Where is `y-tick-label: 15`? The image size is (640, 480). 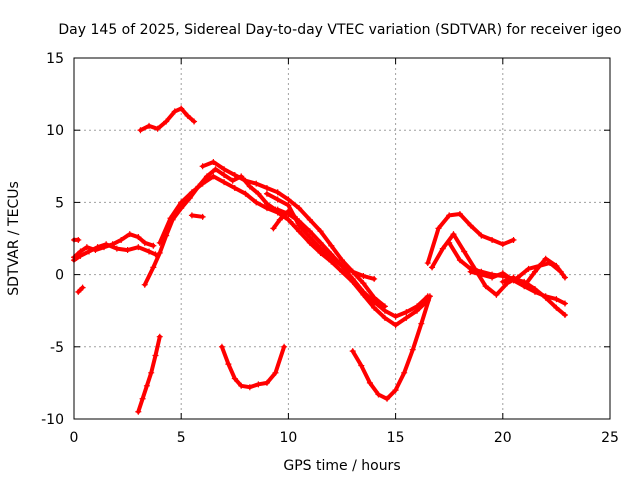
y-tick-label: 15 is located at coordinates (55, 59).